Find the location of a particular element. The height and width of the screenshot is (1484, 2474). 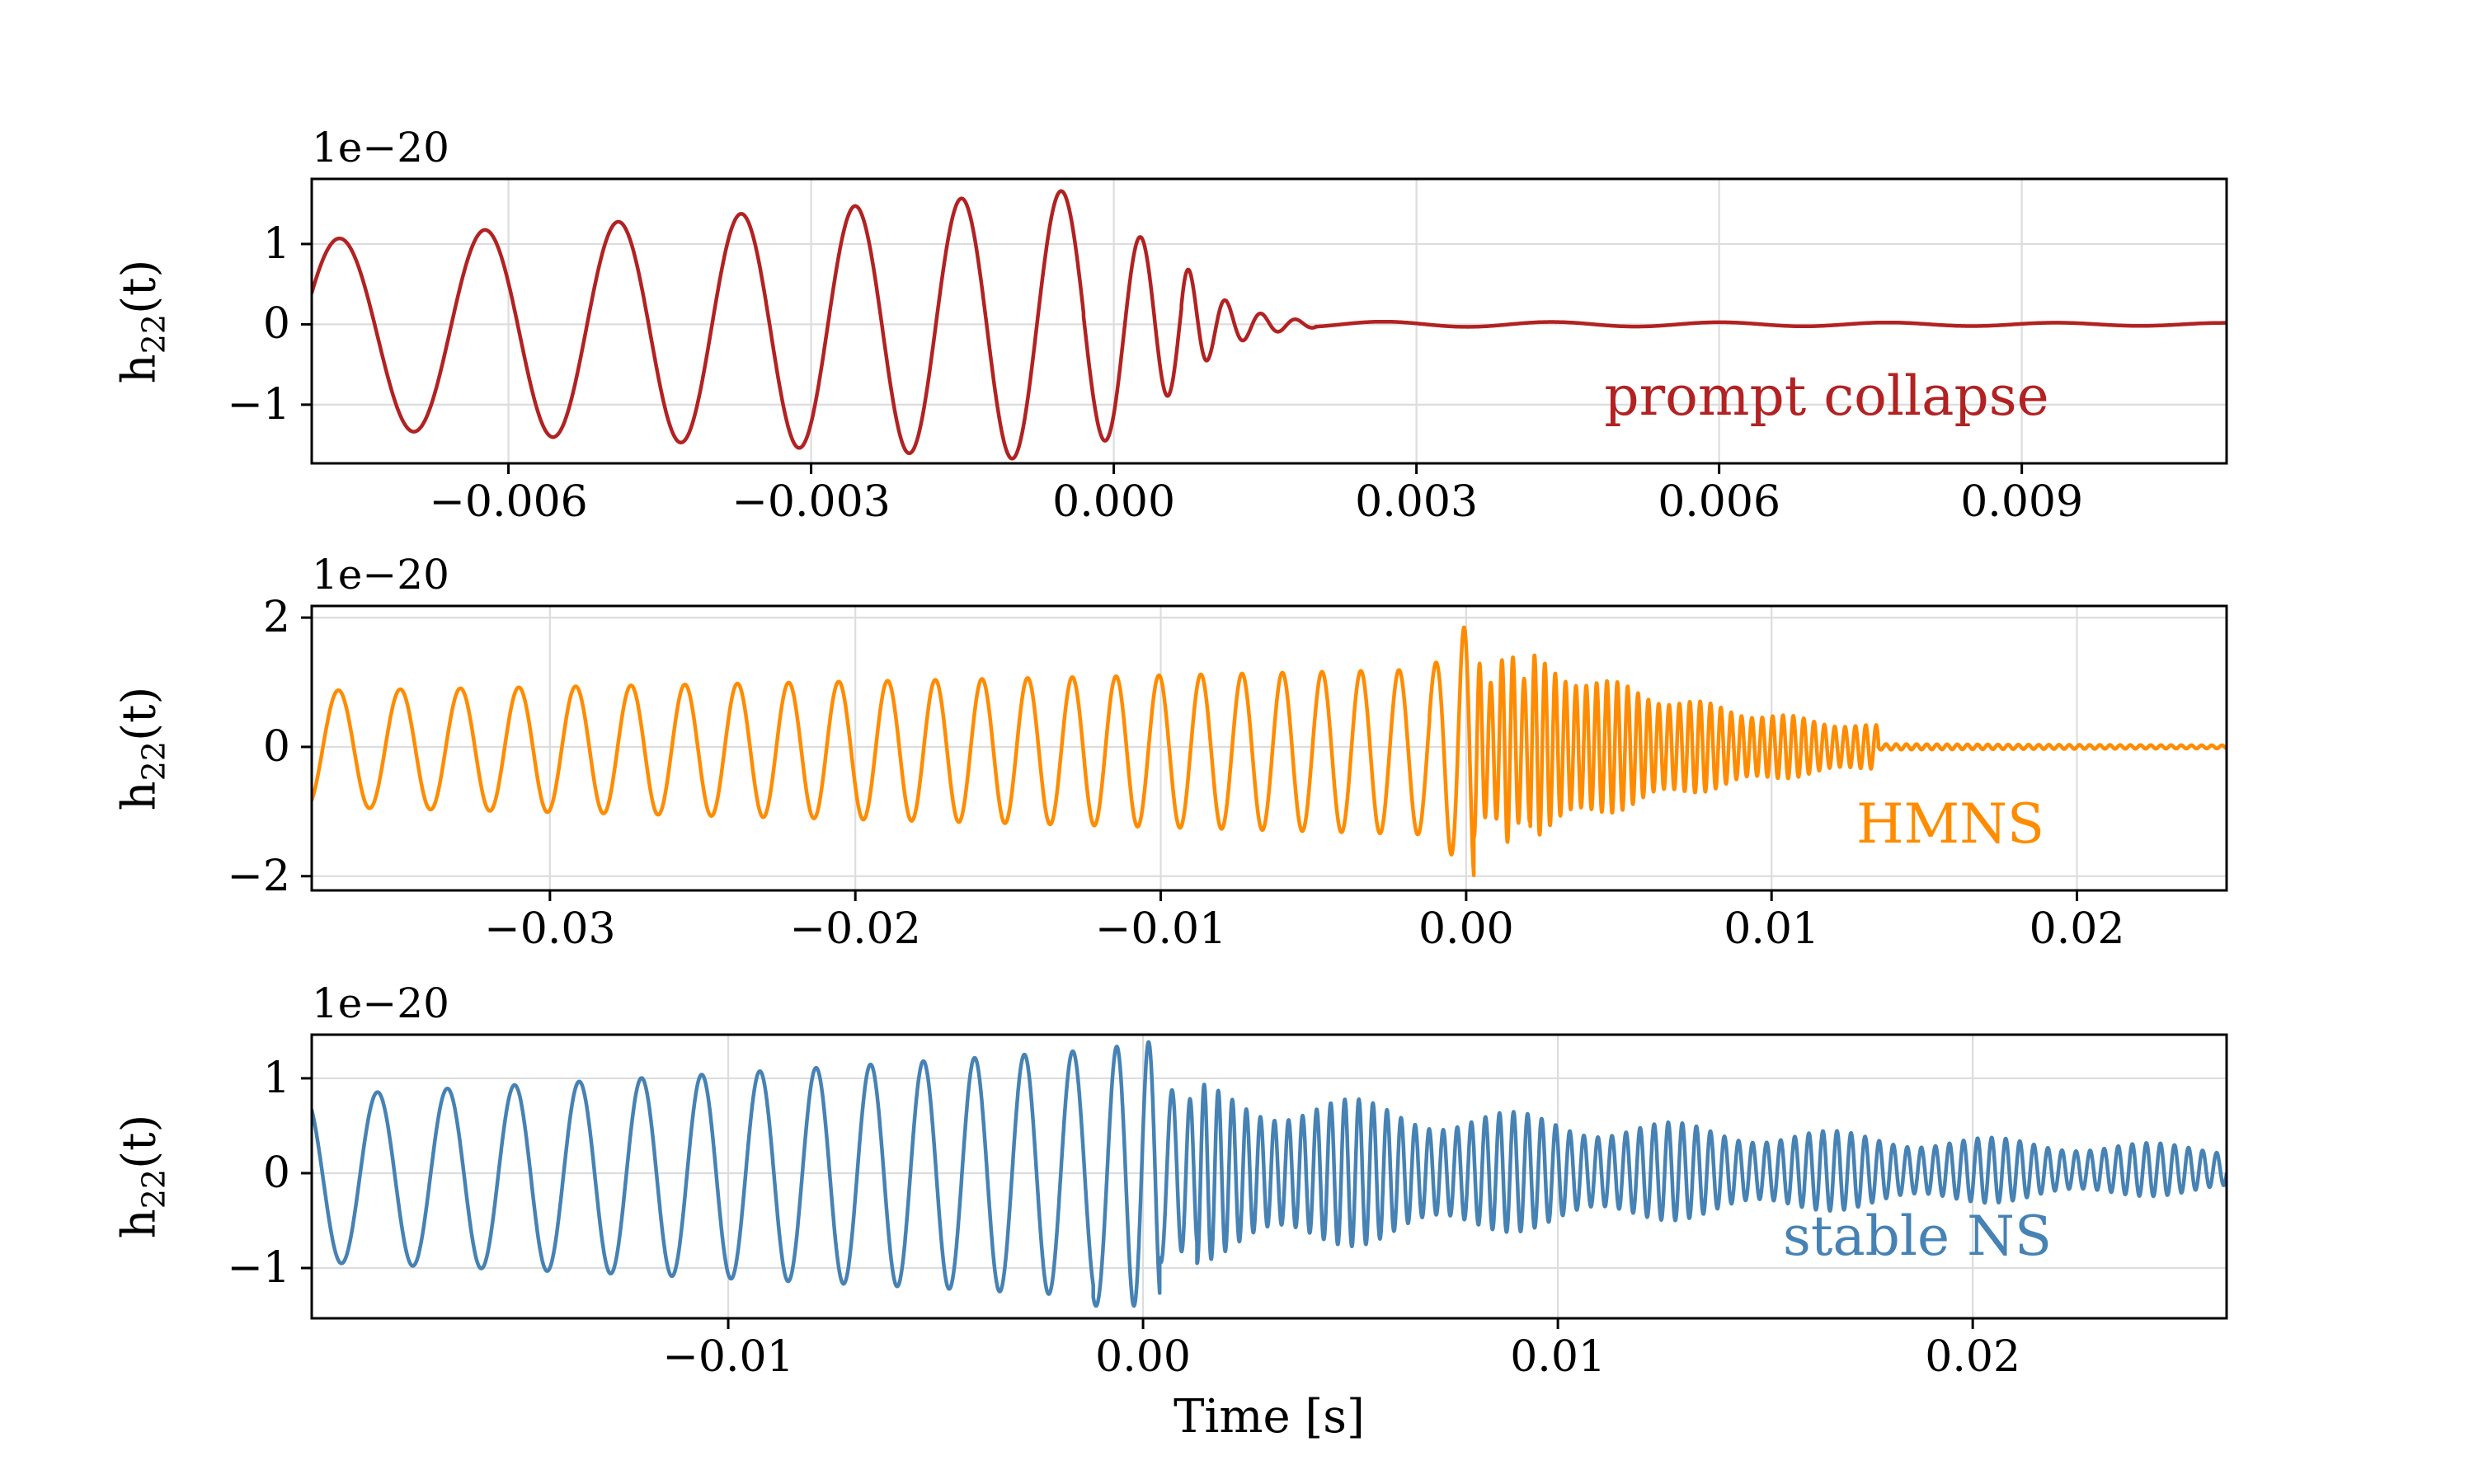

axes-spines is located at coordinates (1269, 1176).